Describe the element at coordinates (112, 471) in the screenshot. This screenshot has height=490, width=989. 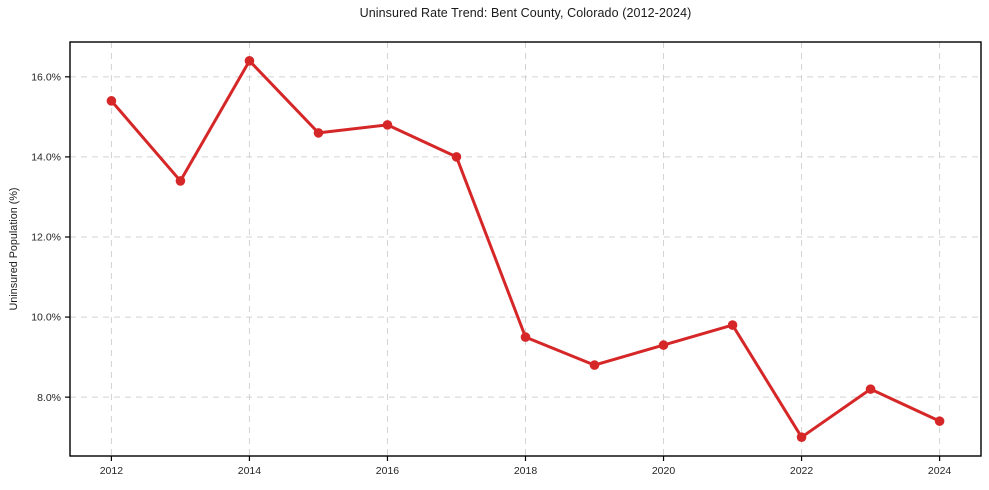
I see `x-tick-label: 2012` at that location.